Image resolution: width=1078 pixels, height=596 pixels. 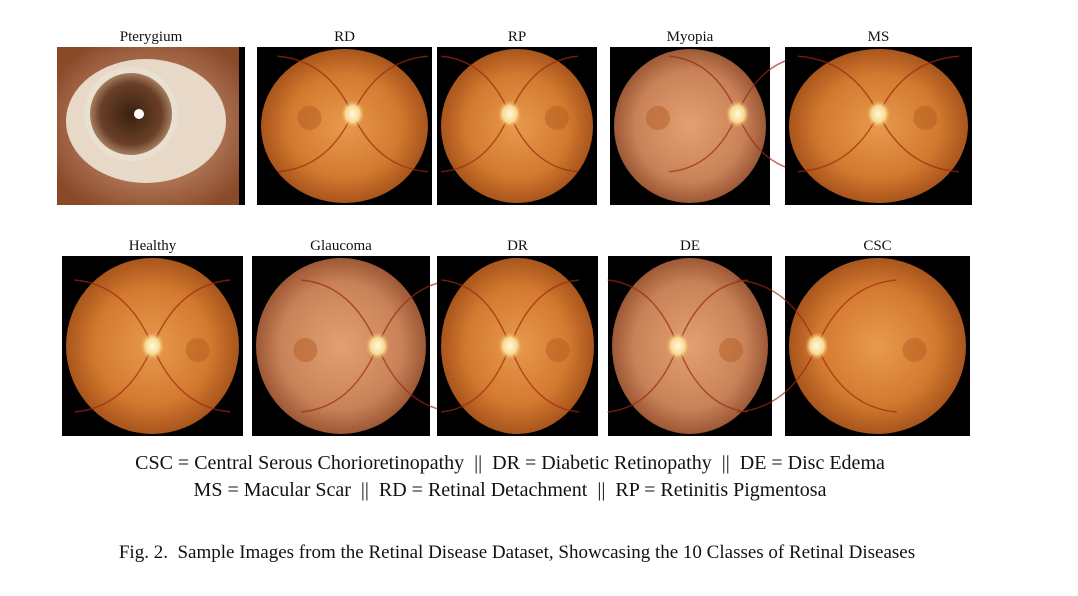 What do you see at coordinates (151, 37) in the screenshot?
I see `panel-label: Pterygium` at bounding box center [151, 37].